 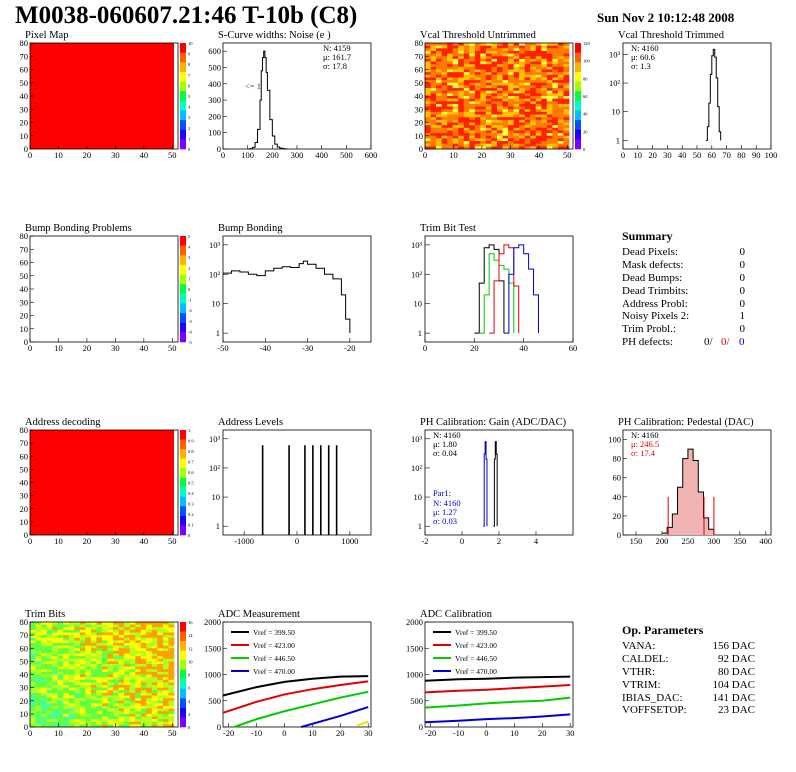 What do you see at coordinates (214, 100) in the screenshot?
I see `y-tick-label: 300` at bounding box center [214, 100].